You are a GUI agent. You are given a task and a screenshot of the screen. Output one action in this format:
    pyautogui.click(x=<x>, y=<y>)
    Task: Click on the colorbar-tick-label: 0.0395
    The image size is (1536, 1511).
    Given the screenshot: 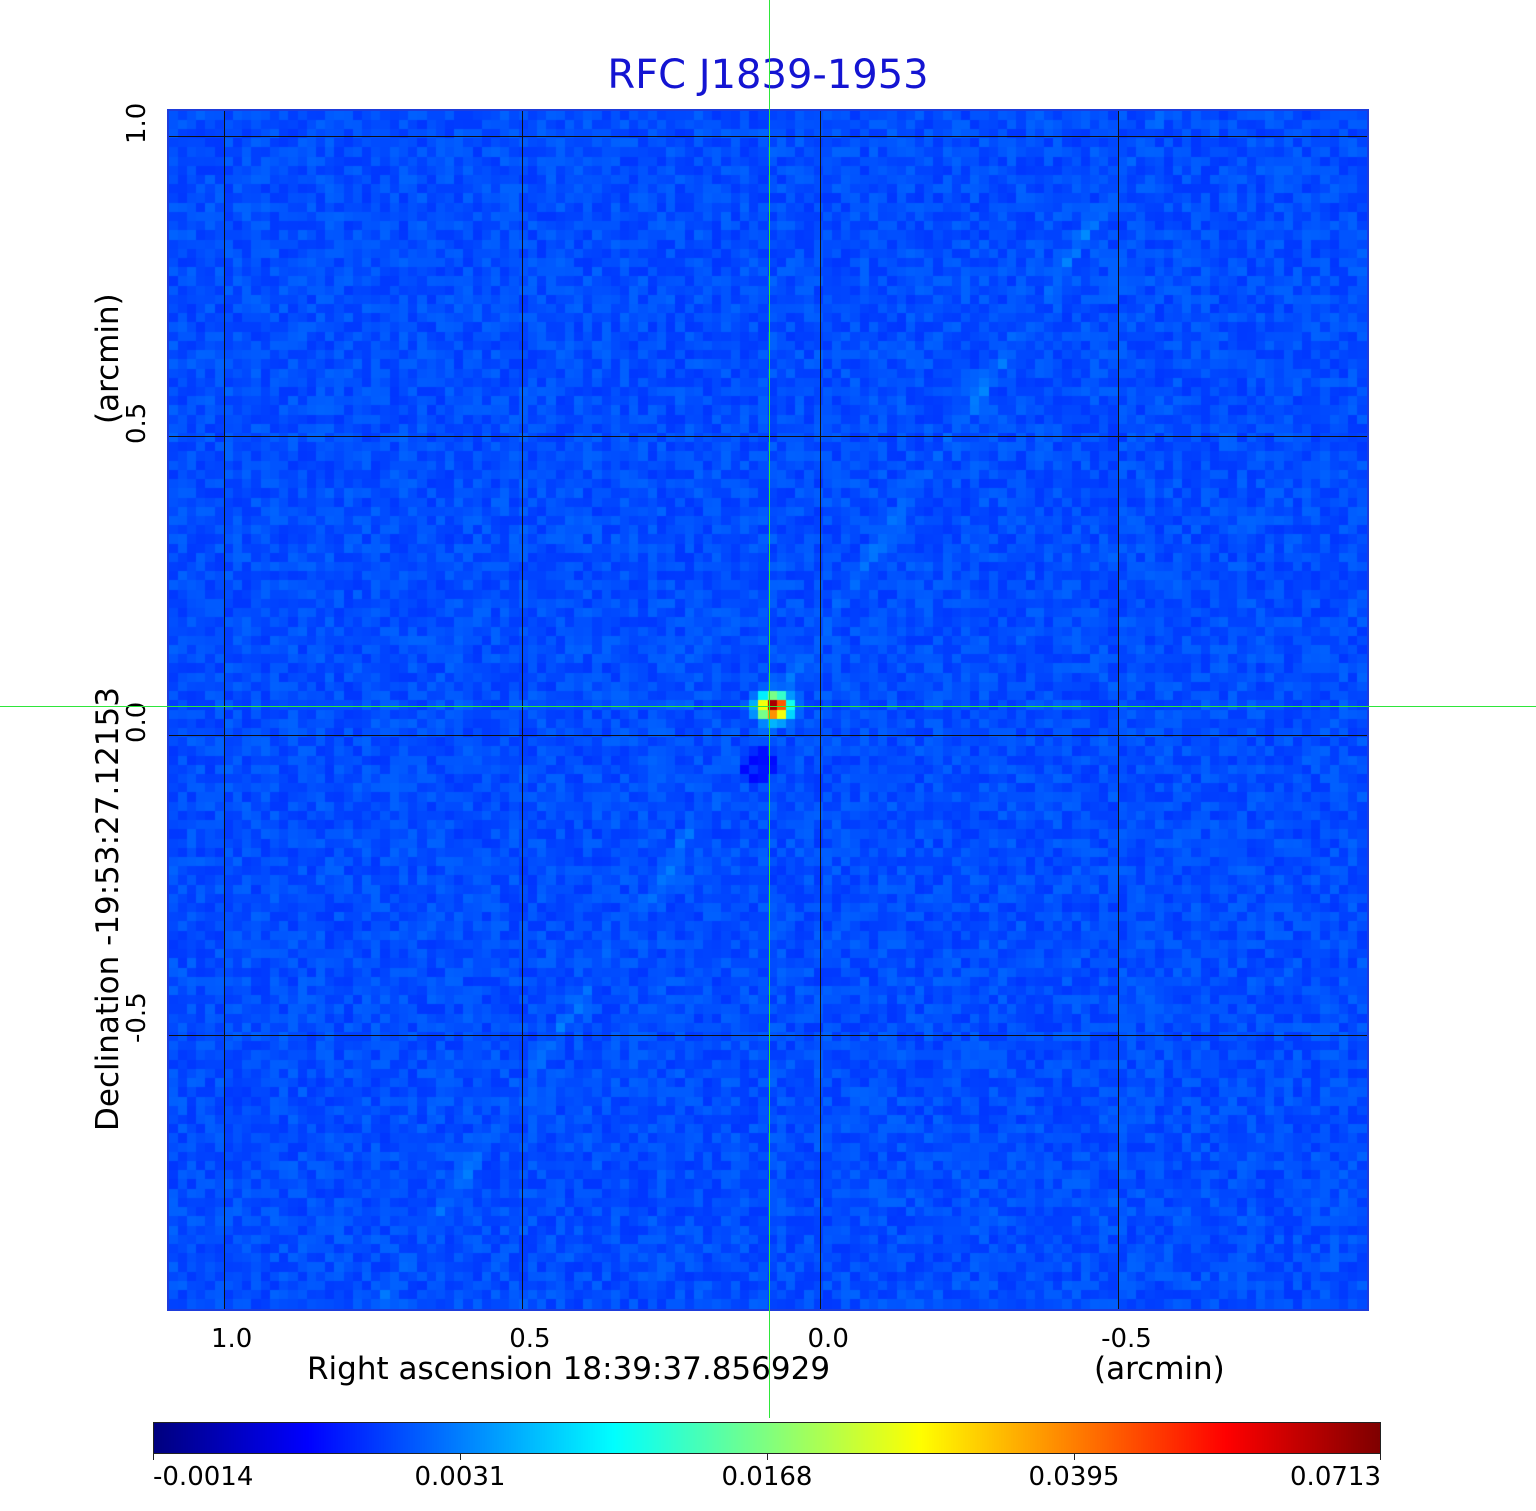 What is the action you would take?
    pyautogui.click(x=1074, y=1477)
    